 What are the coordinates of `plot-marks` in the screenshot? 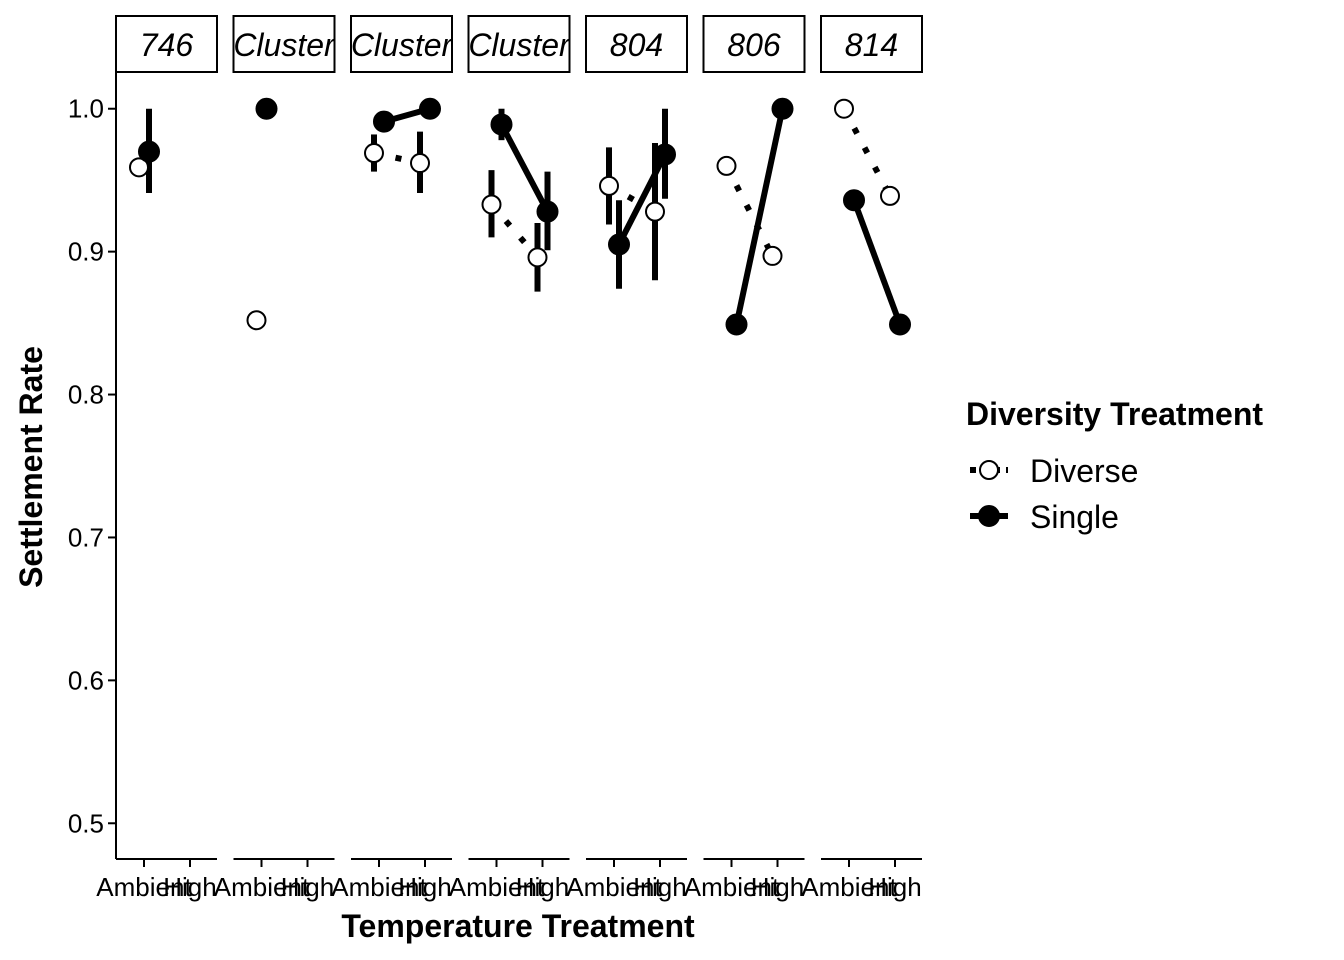 It's located at (520, 216).